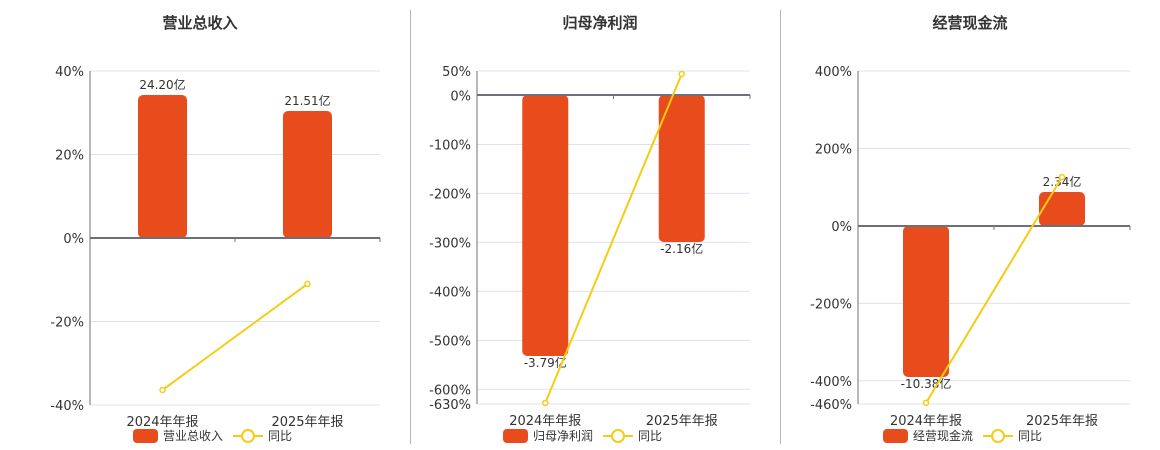 Image resolution: width=1160 pixels, height=450 pixels. I want to click on bar-value-label: 24.20亿, so click(162, 84).